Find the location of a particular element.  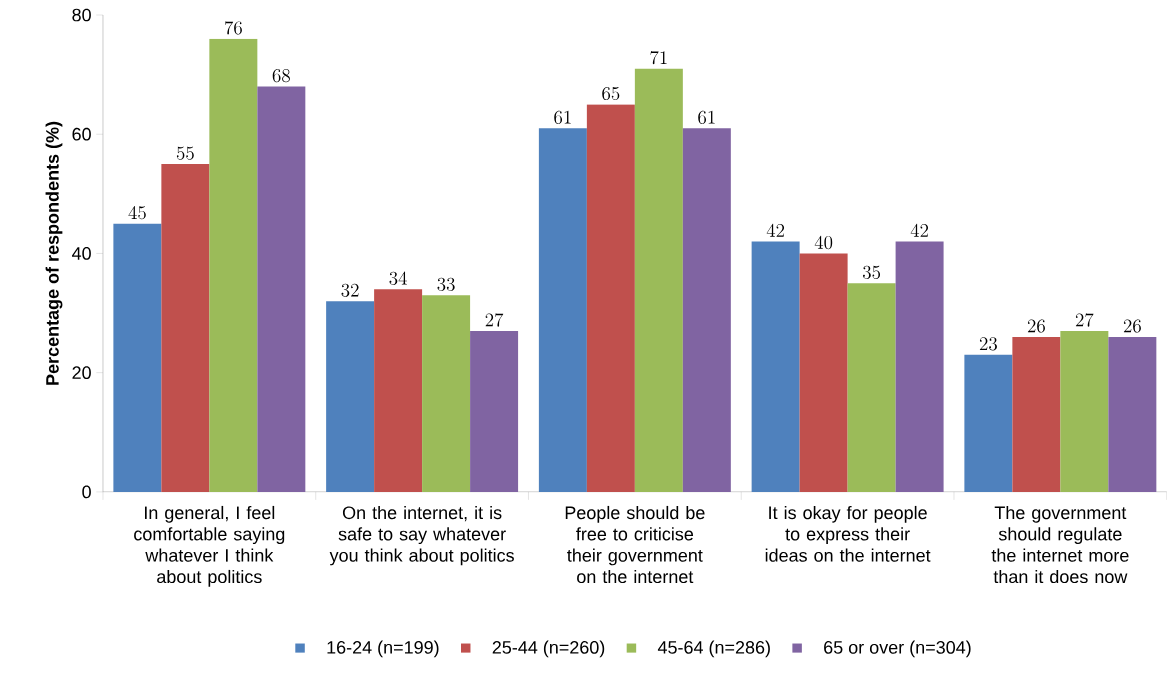

data-label: 71 is located at coordinates (658, 58).